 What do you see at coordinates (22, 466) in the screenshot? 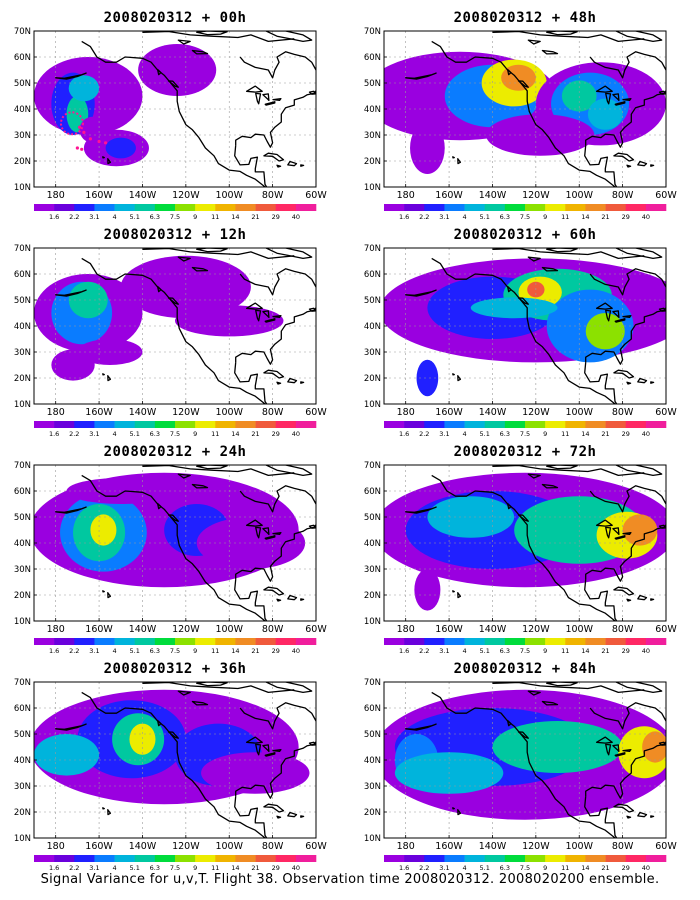
I see `lat-tick-label: 70N` at bounding box center [22, 466].